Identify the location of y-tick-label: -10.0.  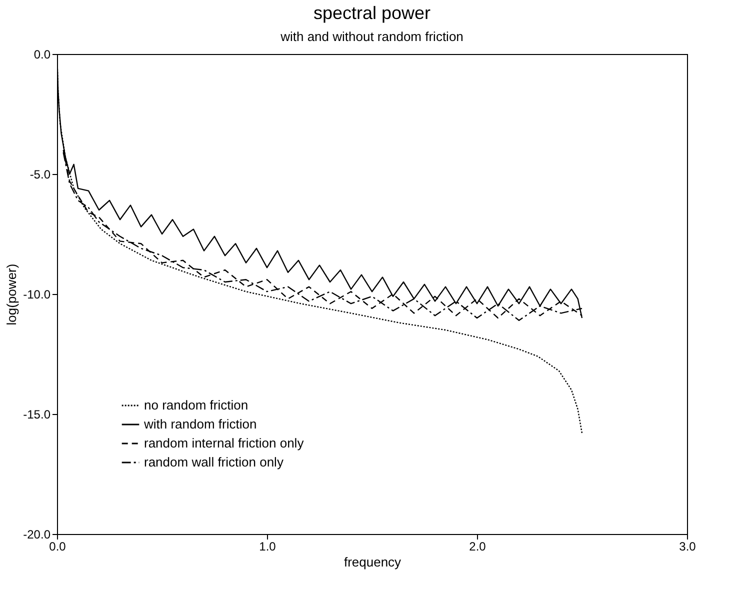
(37, 295).